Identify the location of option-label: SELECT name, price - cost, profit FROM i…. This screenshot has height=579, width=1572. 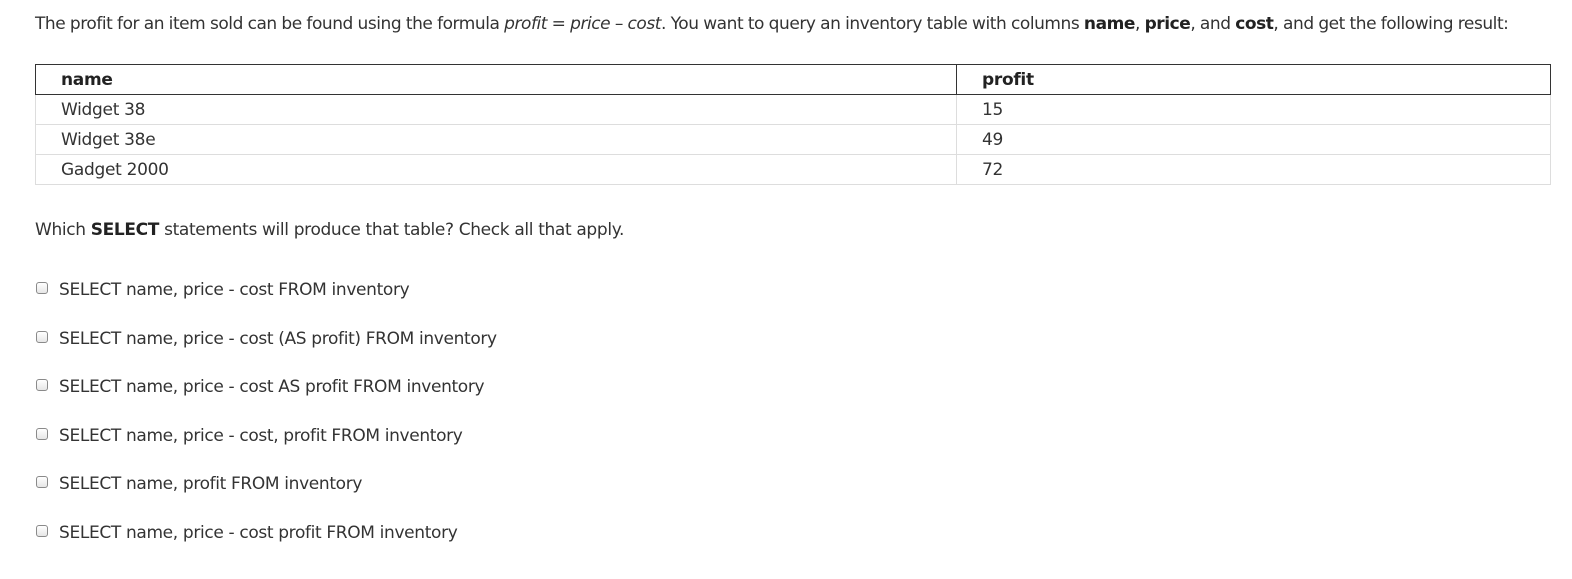
(261, 435).